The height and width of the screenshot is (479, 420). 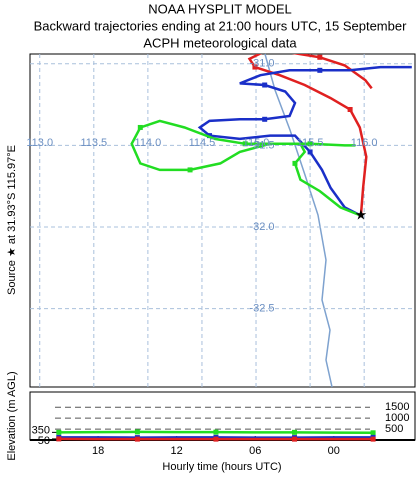 What do you see at coordinates (361, 214) in the screenshot?
I see `source-marker: ★` at bounding box center [361, 214].